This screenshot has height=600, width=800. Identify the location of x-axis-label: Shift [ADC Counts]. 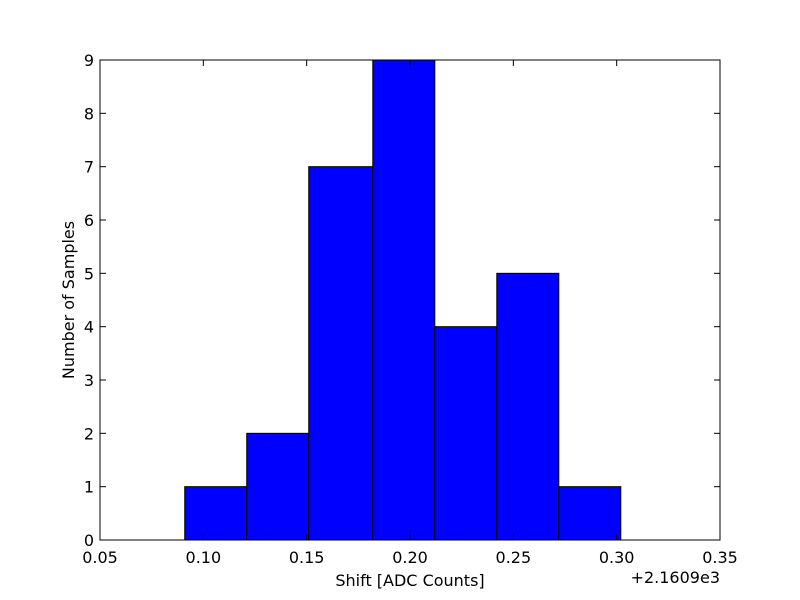
(409, 580).